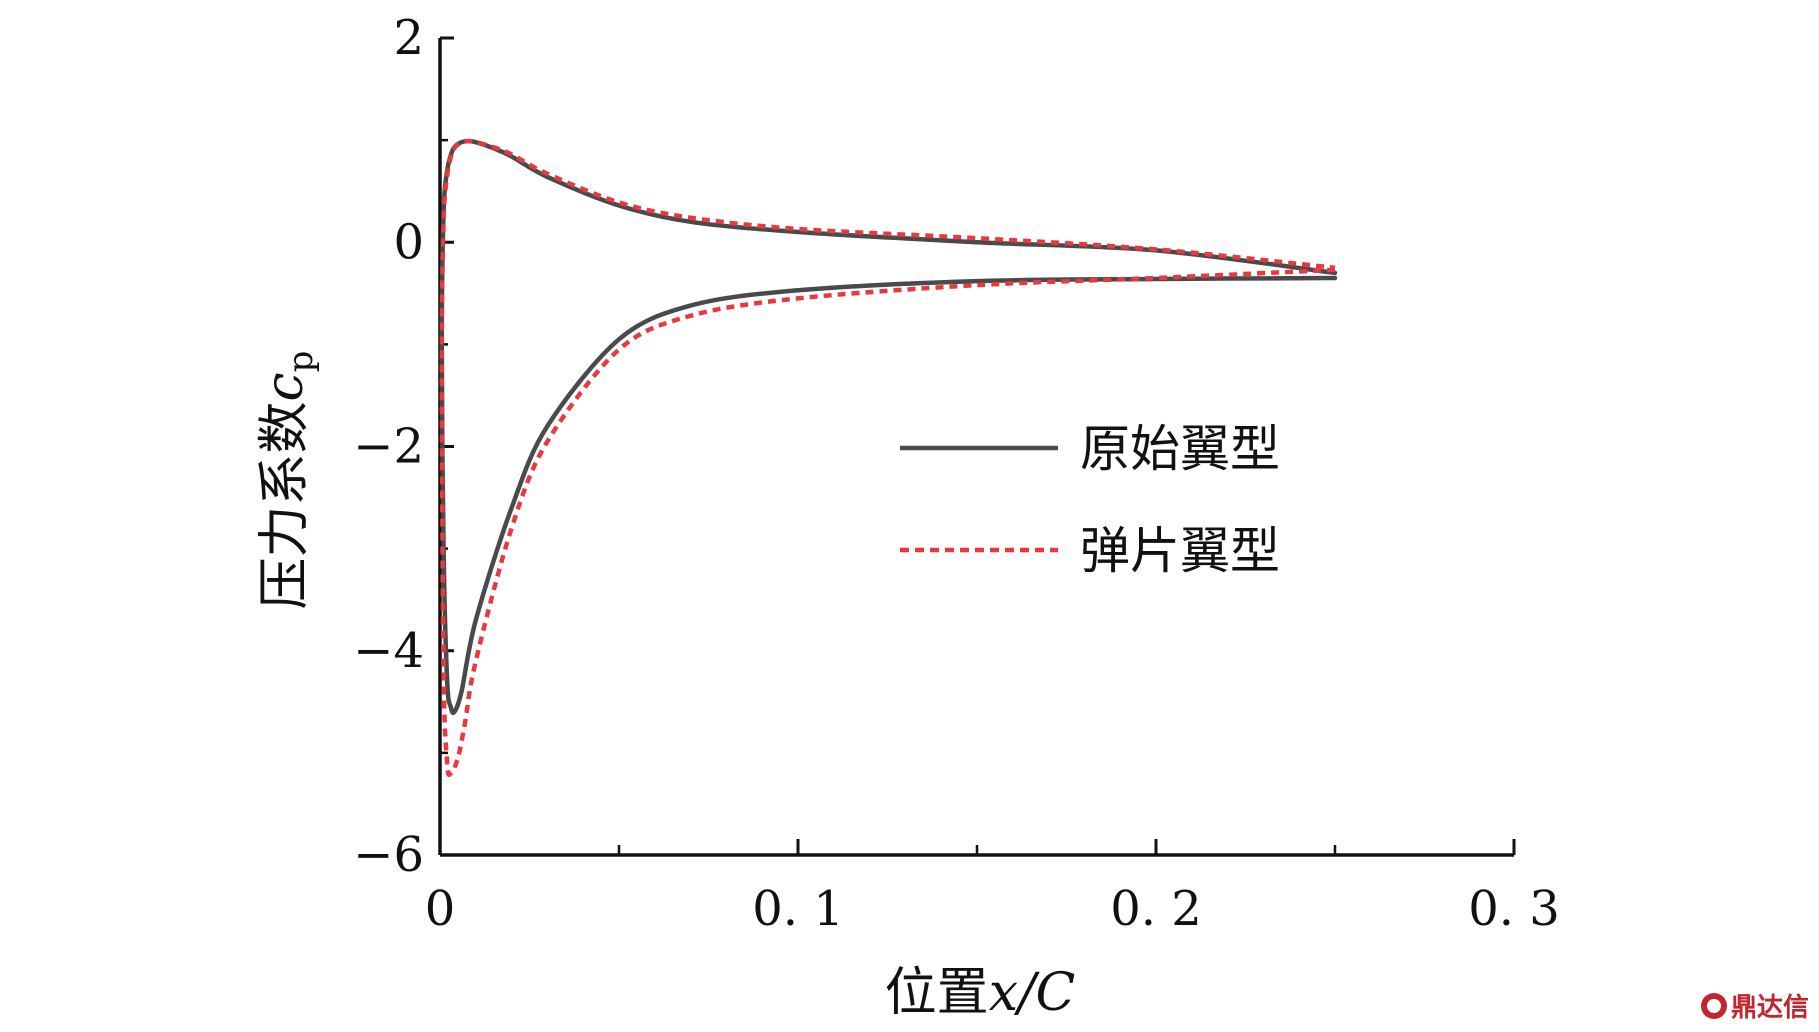  What do you see at coordinates (798, 909) in the screenshot?
I see `x-tick-label: 0. 1` at bounding box center [798, 909].